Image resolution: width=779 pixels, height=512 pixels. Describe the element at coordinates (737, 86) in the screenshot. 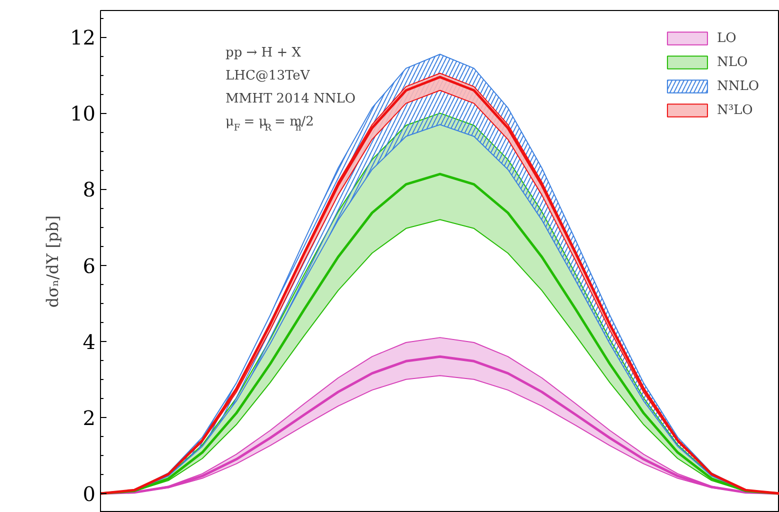

I see `legend-label: NNLO` at that location.